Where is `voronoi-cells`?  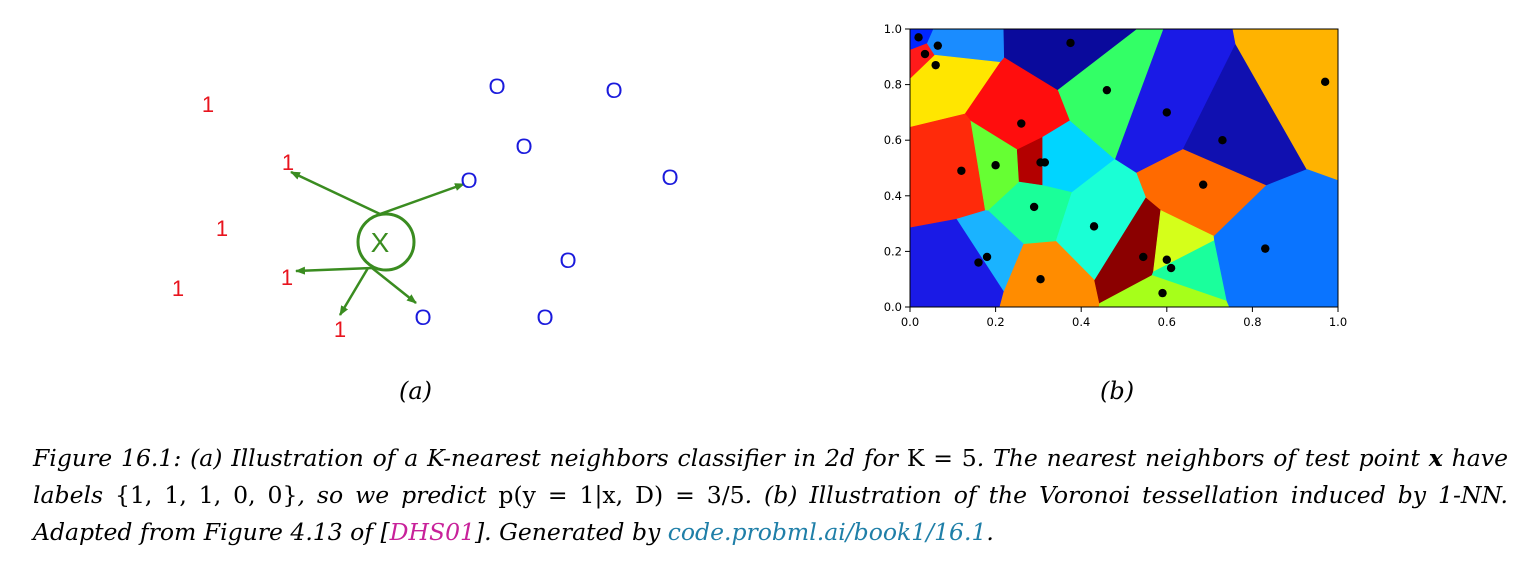
voronoi-cells is located at coordinates (1124, 168).